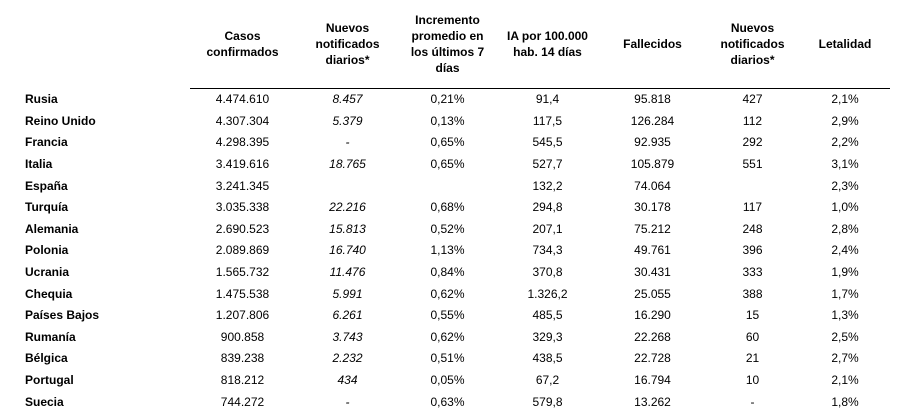 This screenshot has width=913, height=415. What do you see at coordinates (752, 315) in the screenshot?
I see `table-cell: 15` at bounding box center [752, 315].